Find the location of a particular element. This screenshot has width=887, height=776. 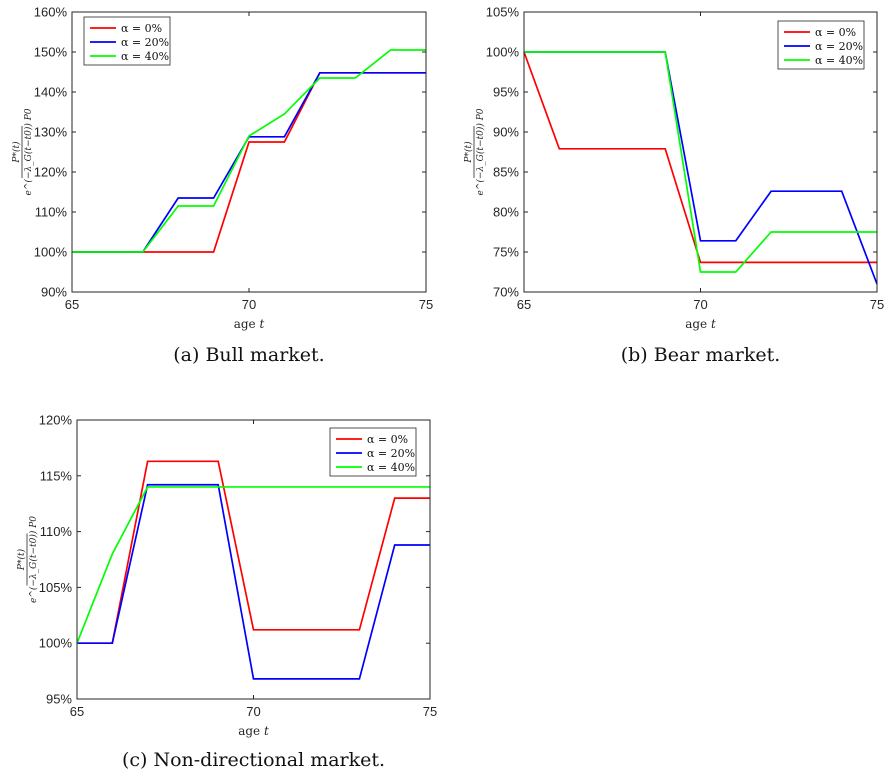

series-line-20pct is located at coordinates (253, 581).